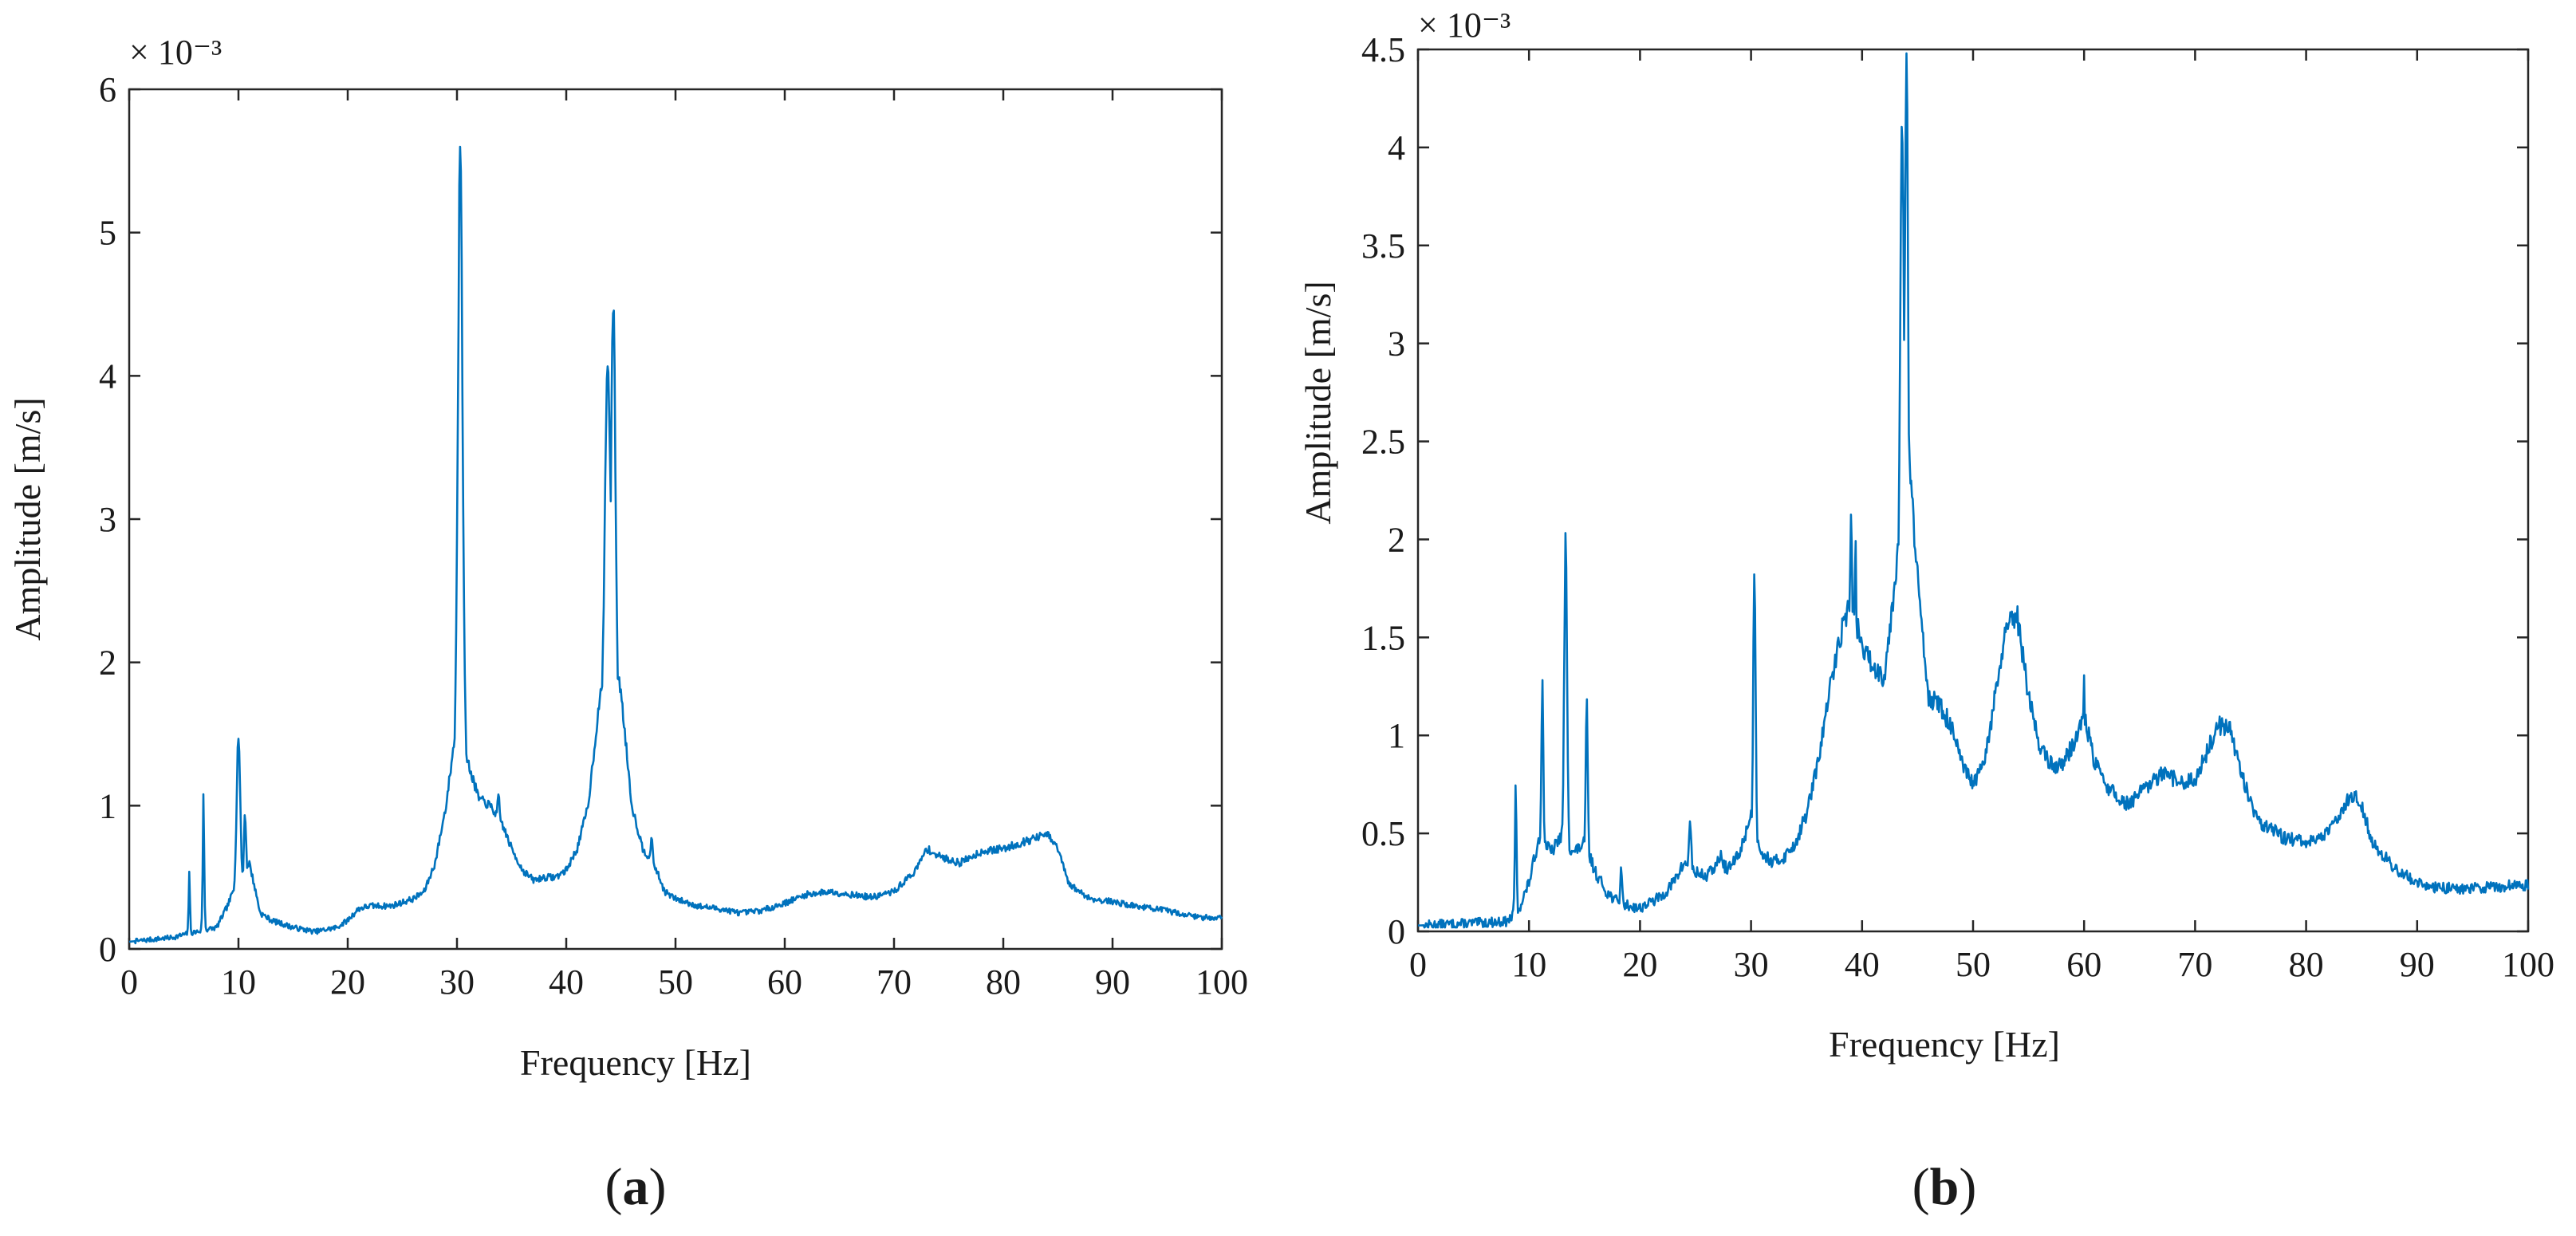 The image size is (2576, 1236). I want to click on panel-a-letter: a, so click(636, 1187).